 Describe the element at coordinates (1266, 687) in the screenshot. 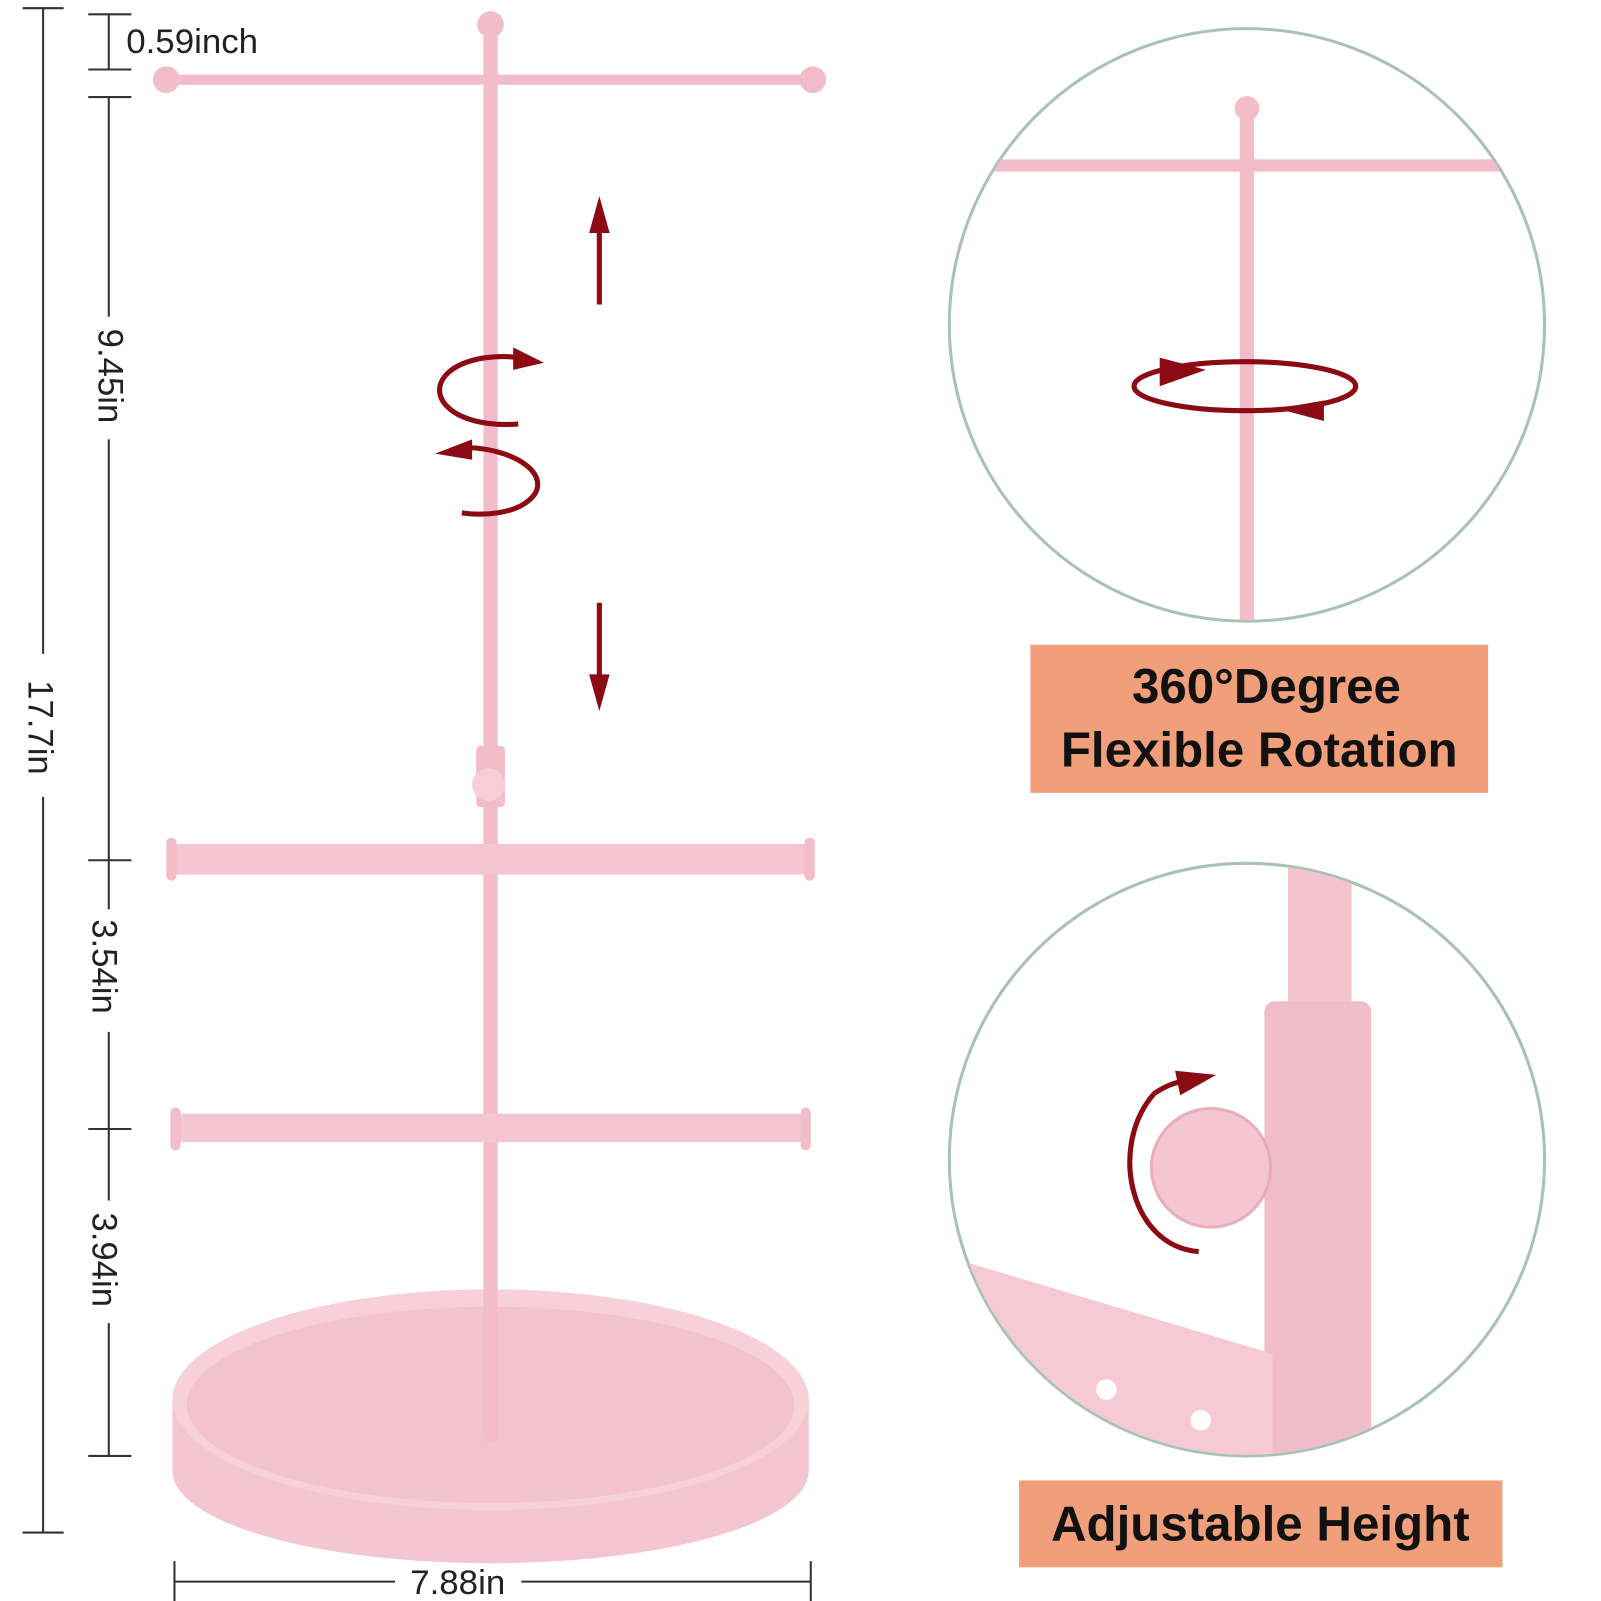

I see `feature-text: 360°Degree` at that location.